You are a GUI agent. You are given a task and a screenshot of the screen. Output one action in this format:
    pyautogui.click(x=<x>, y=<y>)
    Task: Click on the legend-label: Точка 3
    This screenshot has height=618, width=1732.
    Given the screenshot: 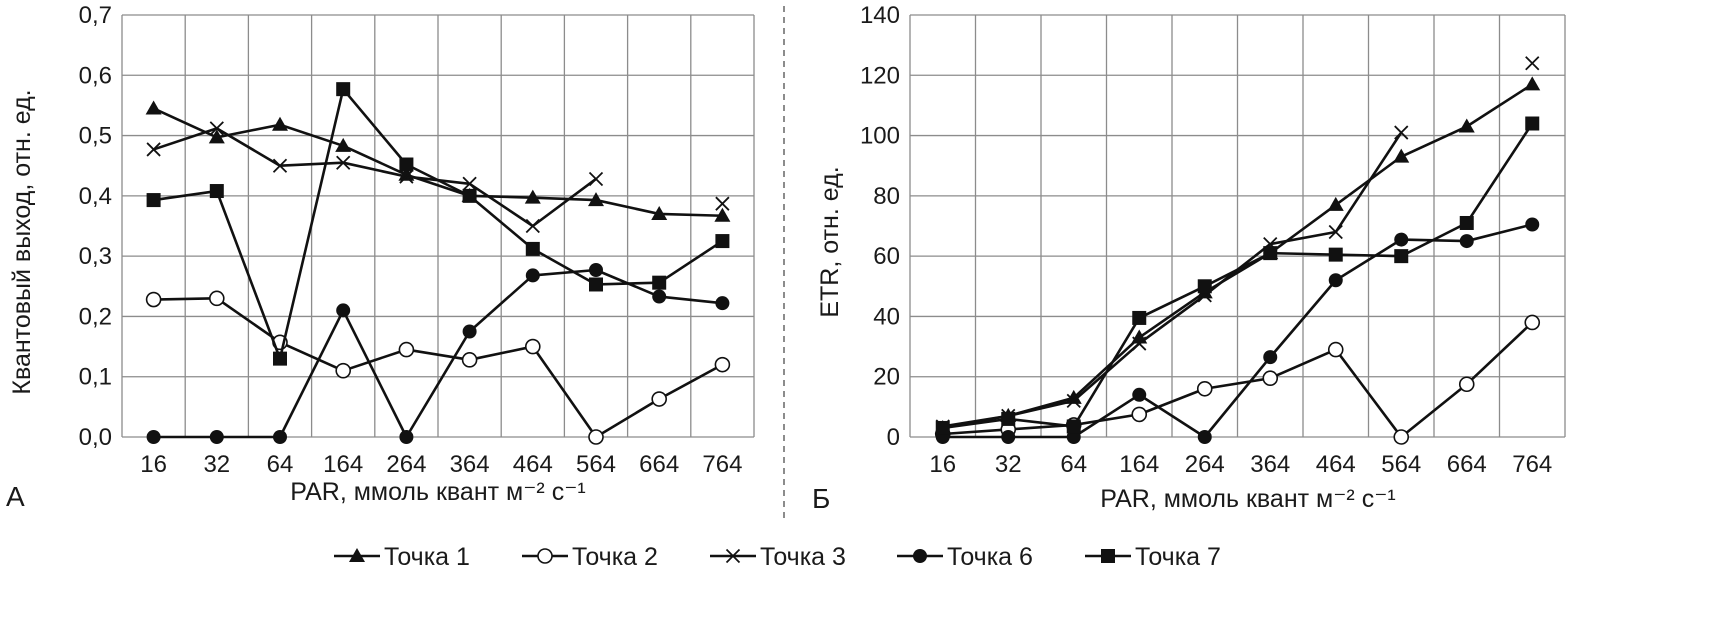 What is the action you would take?
    pyautogui.click(x=803, y=557)
    